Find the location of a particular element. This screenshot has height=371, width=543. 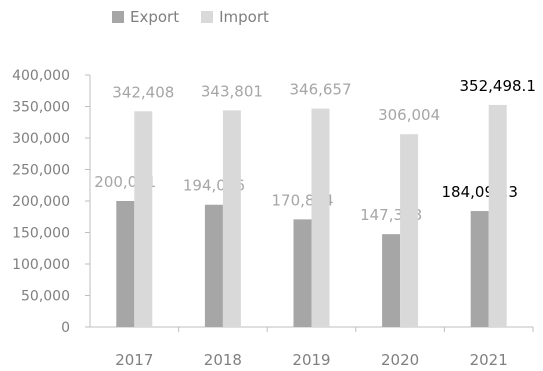

x-tick-label: 2018 is located at coordinates (223, 360).